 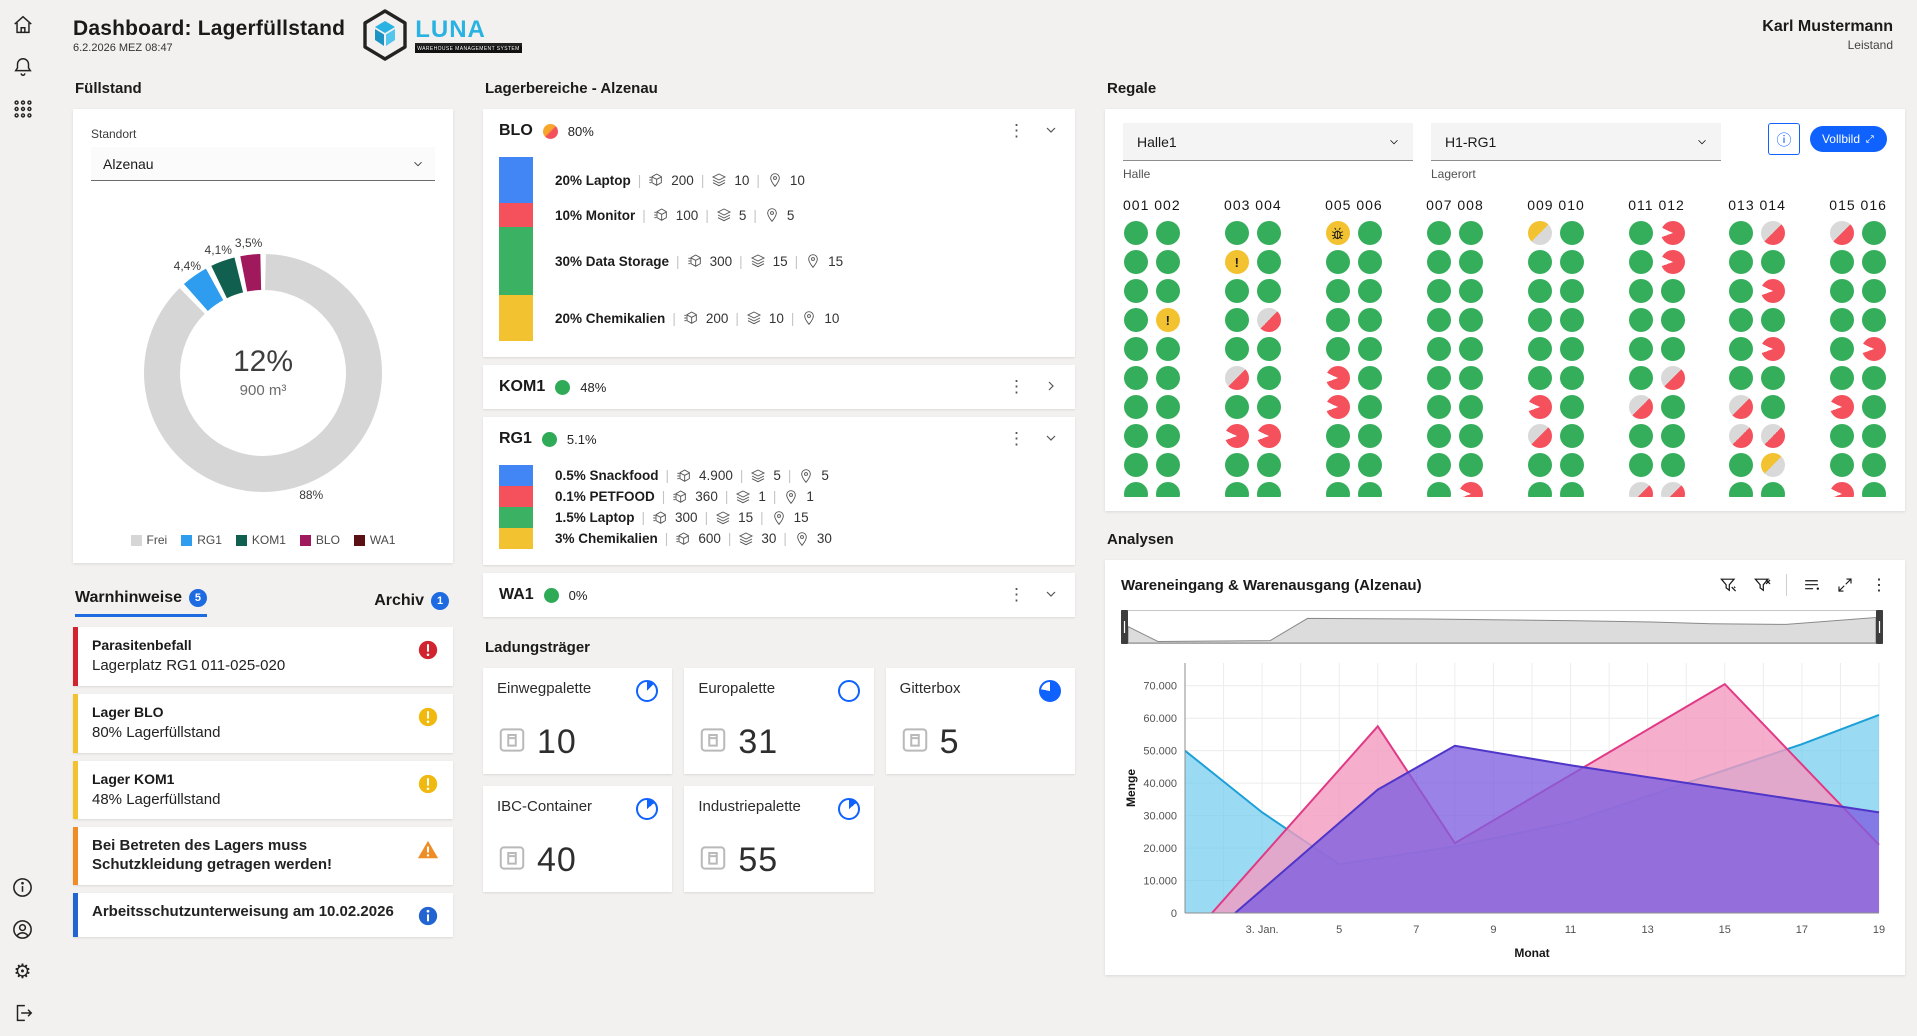 I want to click on distribution-row: 20% Laptop | 200 | 10 | 10, so click(x=807, y=180).